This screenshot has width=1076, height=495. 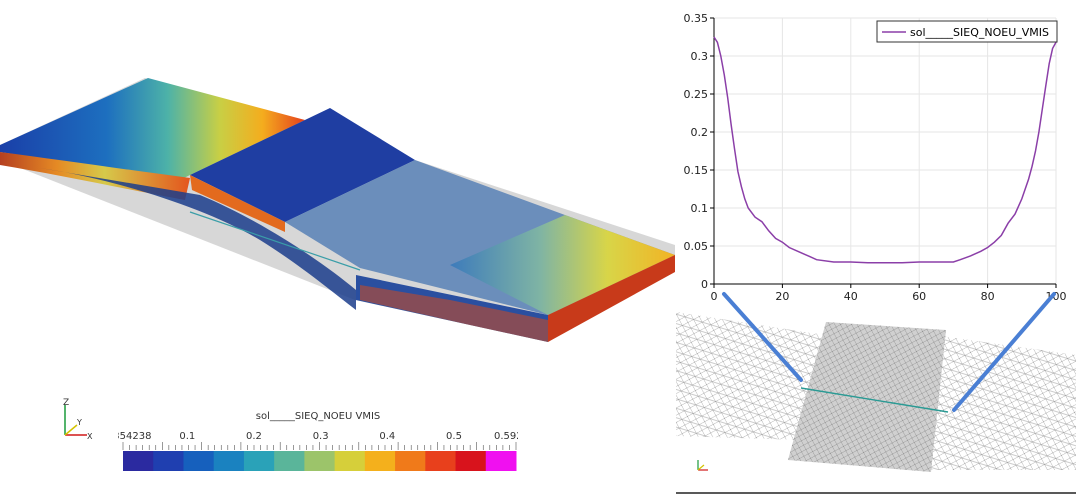 I want to click on center-plate-front, so click(x=237, y=203).